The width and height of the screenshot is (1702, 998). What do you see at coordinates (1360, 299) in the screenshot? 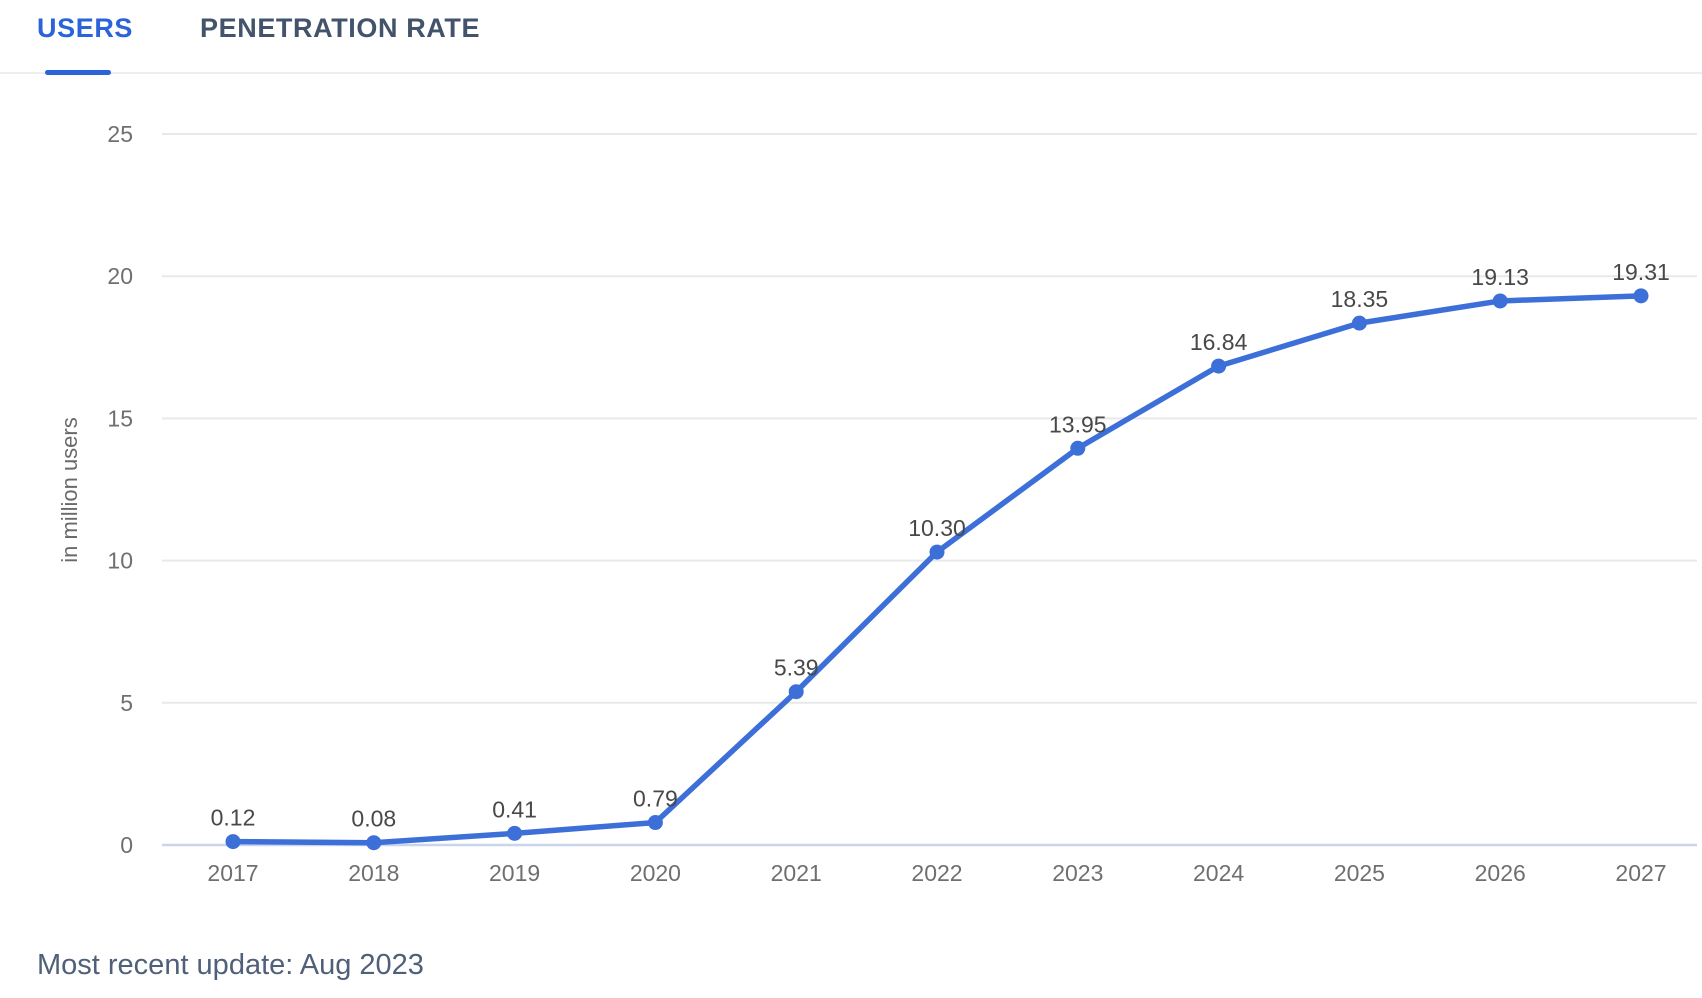
I see `data-point-label: 18.35` at bounding box center [1360, 299].